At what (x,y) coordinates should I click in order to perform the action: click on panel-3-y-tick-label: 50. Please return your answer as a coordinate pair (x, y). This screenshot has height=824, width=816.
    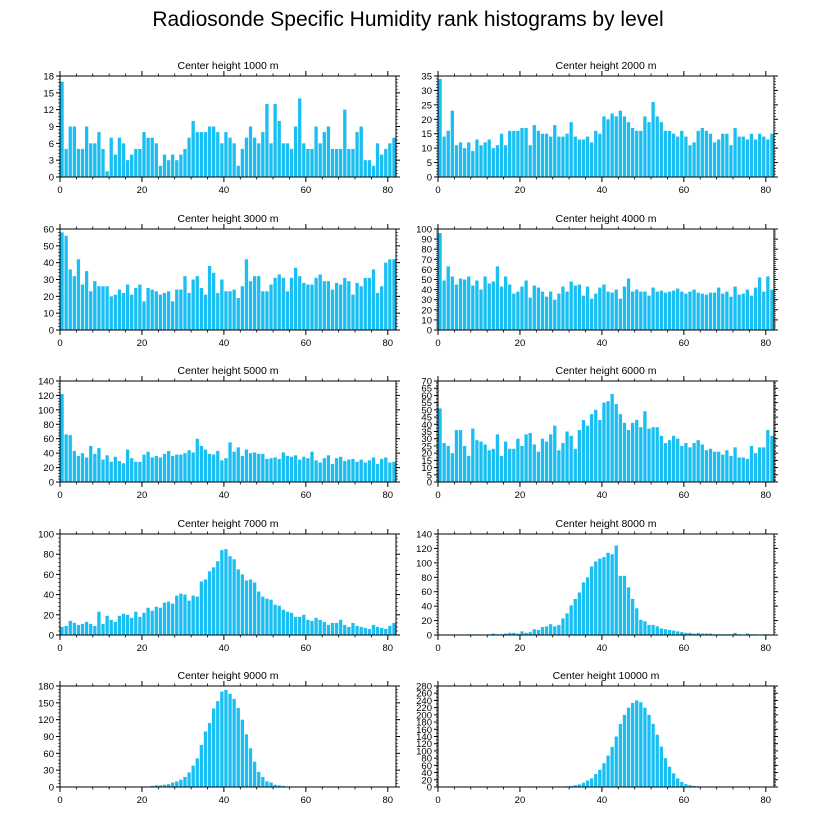
    Looking at the image, I should click on (48, 246).